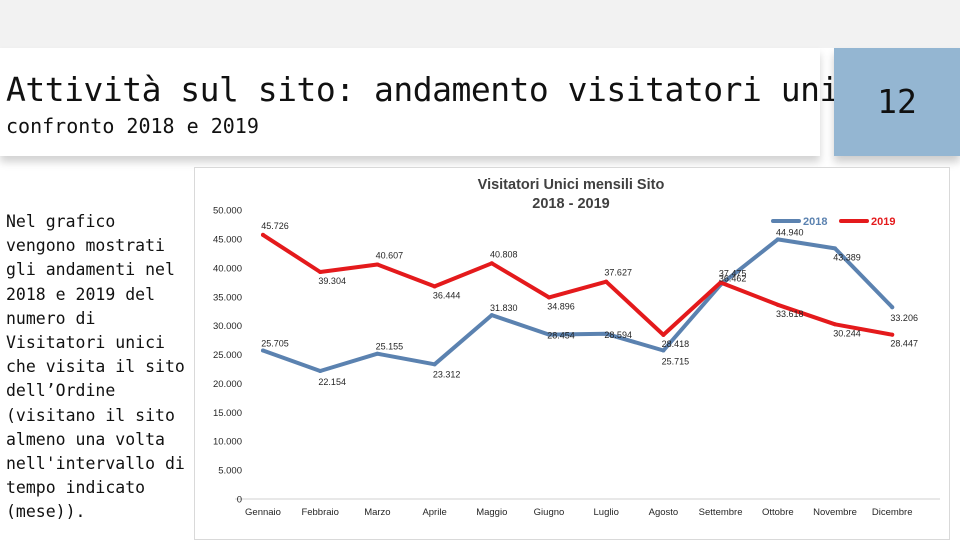 Image resolution: width=960 pixels, height=541 pixels. I want to click on data-label: 33.206, so click(904, 318).